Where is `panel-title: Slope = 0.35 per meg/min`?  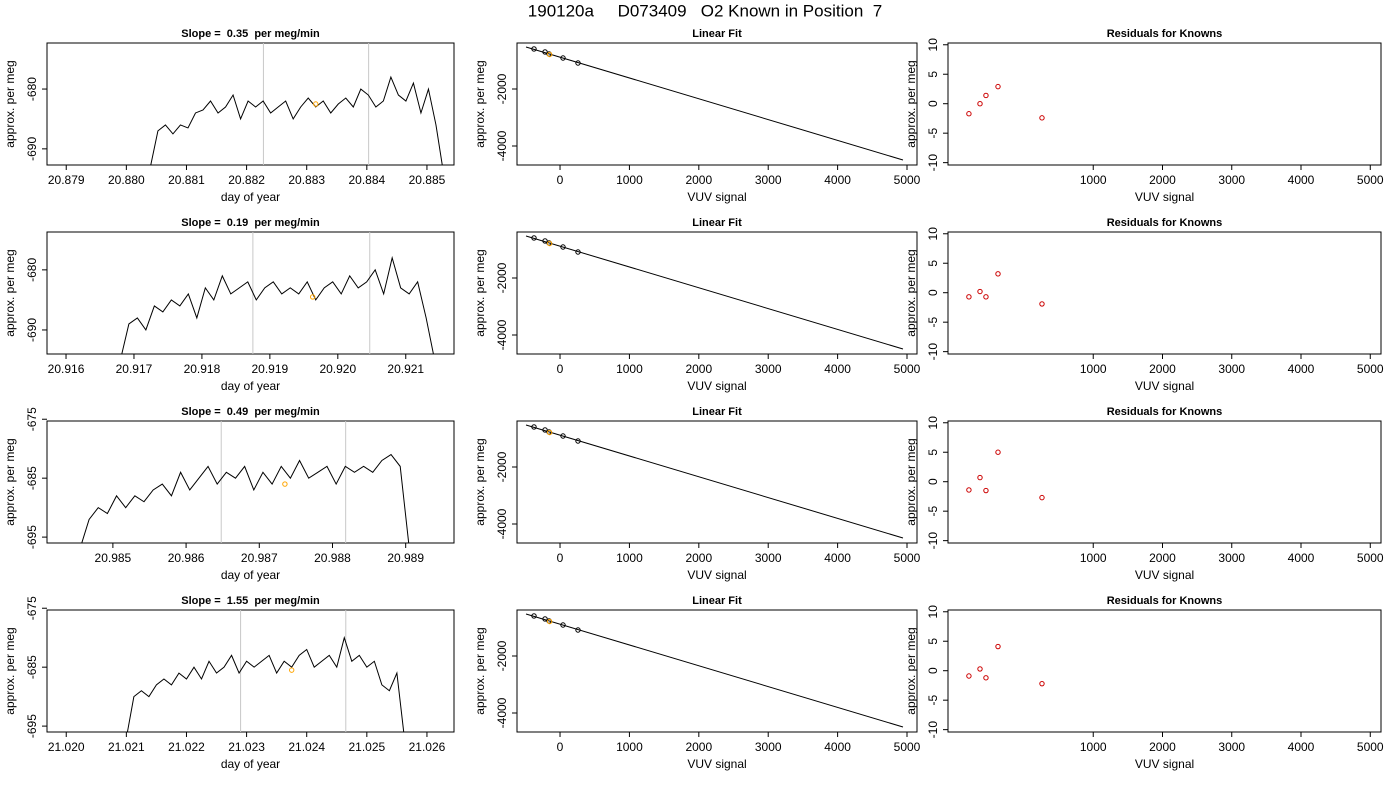
panel-title: Slope = 0.35 per meg/min is located at coordinates (250, 34).